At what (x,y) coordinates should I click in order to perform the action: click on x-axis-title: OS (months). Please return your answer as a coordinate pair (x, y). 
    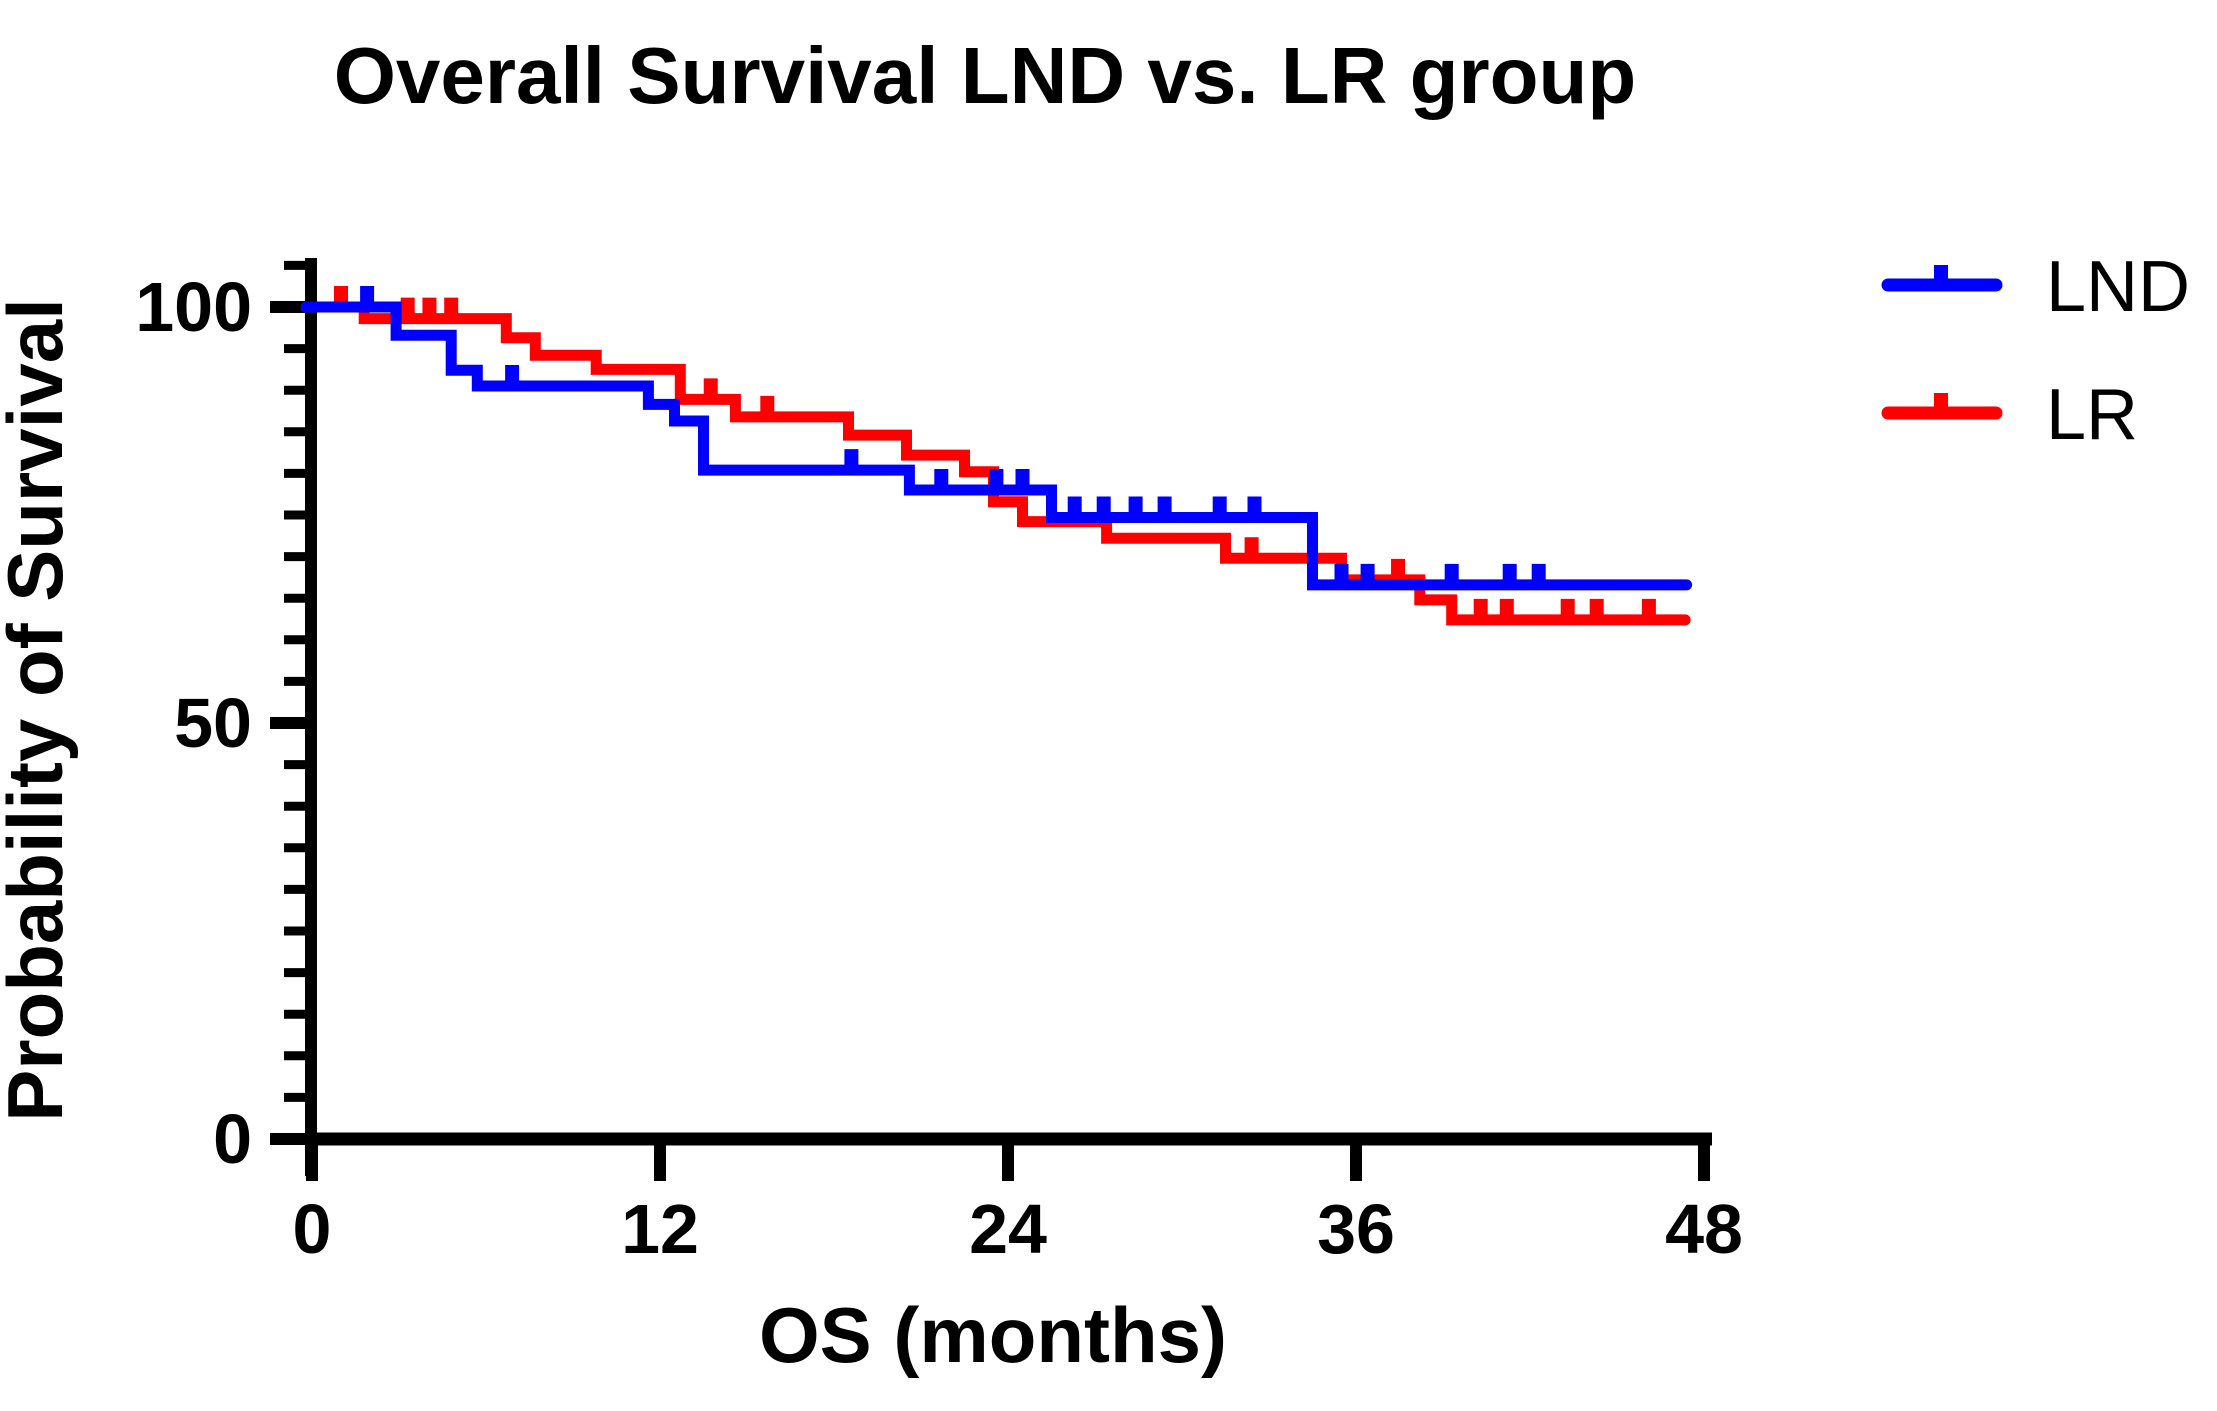
    Looking at the image, I should click on (993, 1335).